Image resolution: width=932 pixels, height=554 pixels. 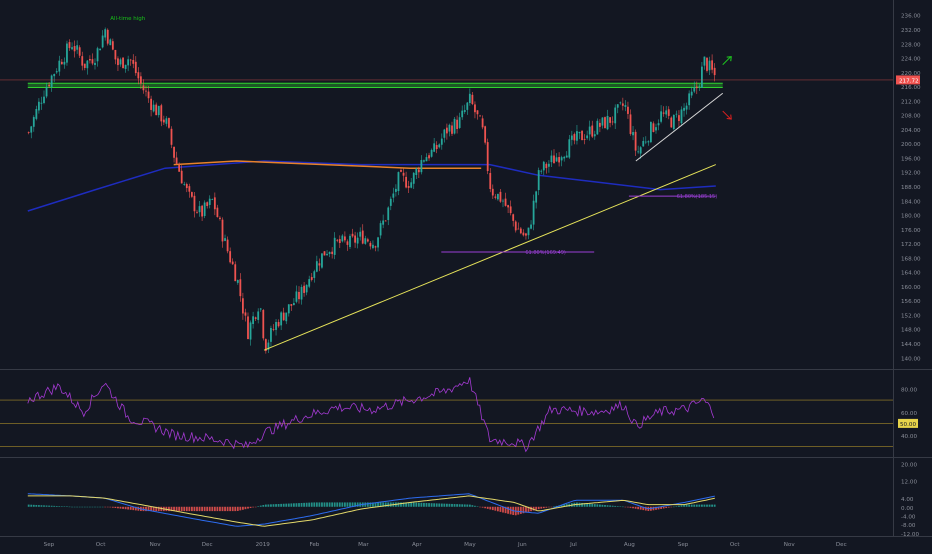 I want to click on time-tick-label: Aug, so click(x=629, y=545).